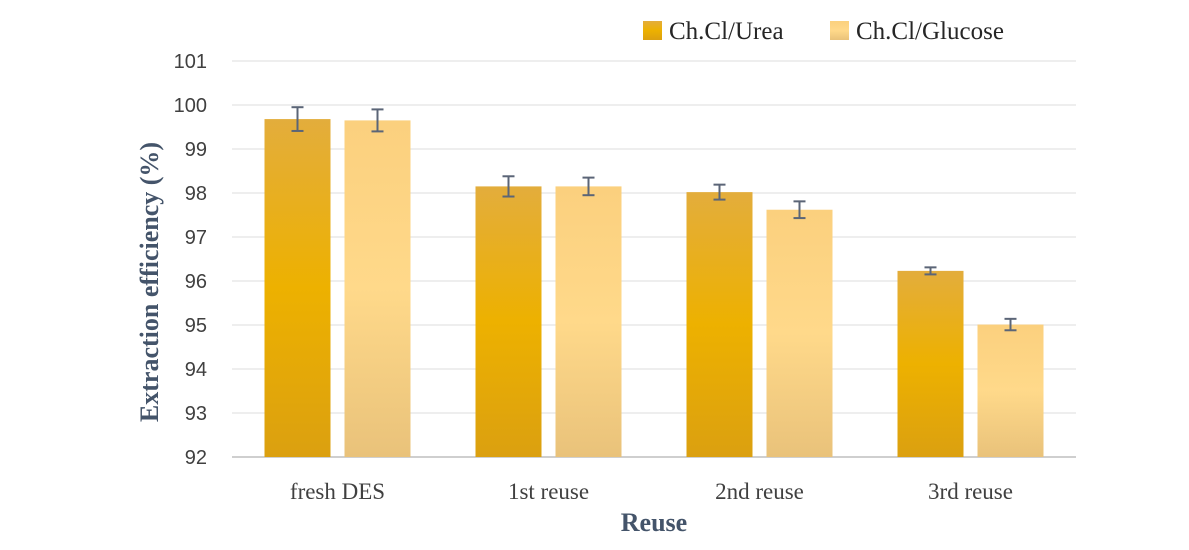  What do you see at coordinates (196, 150) in the screenshot?
I see `y-tick-label: 99` at bounding box center [196, 150].